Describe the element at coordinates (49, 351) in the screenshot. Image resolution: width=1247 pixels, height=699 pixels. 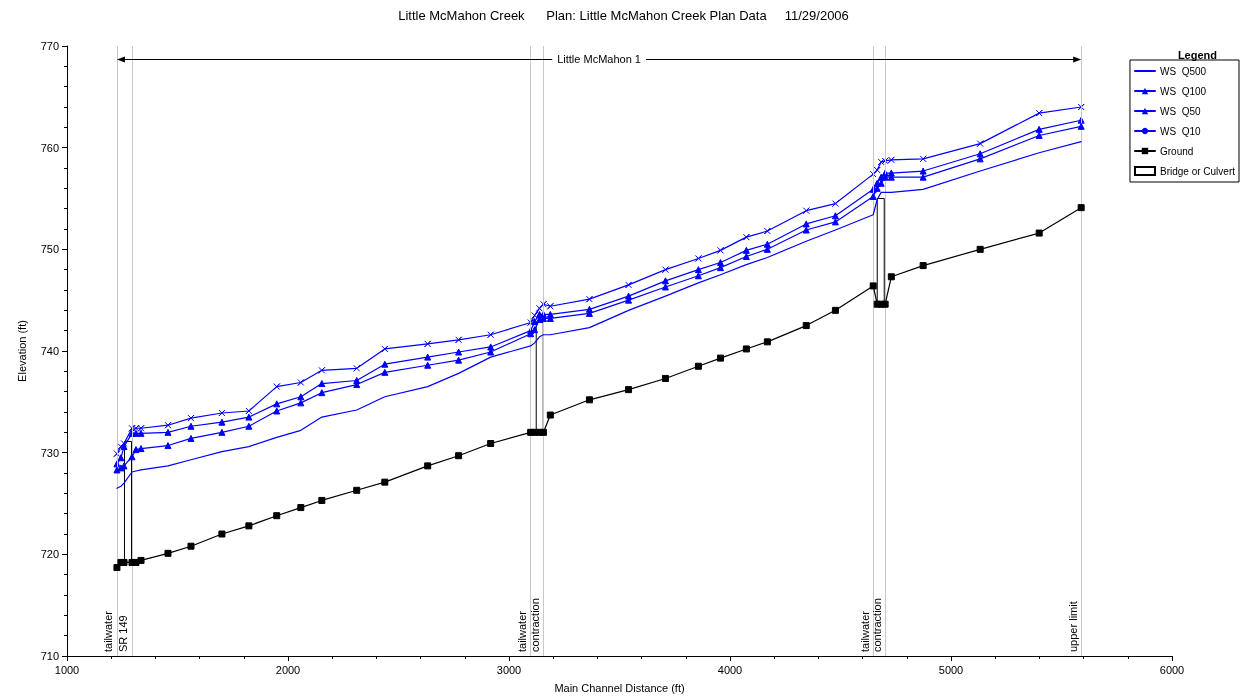
I see `y-tick-label: 740` at that location.